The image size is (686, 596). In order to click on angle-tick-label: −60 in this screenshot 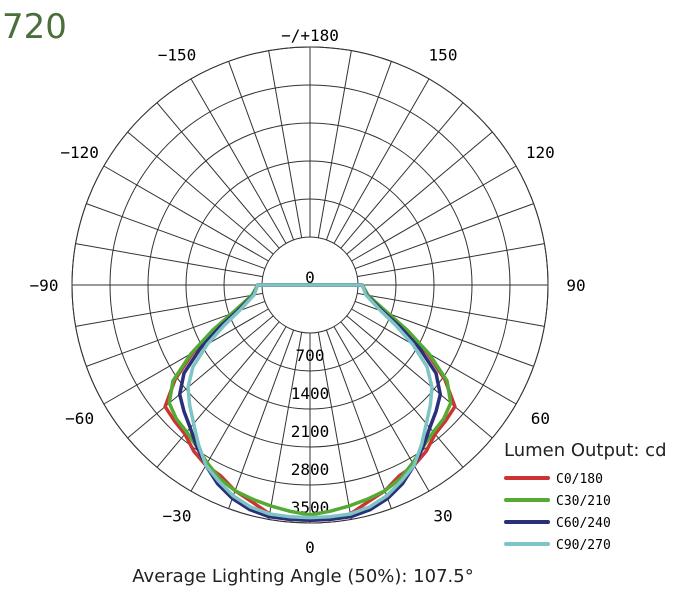, I will do `click(79, 418)`.